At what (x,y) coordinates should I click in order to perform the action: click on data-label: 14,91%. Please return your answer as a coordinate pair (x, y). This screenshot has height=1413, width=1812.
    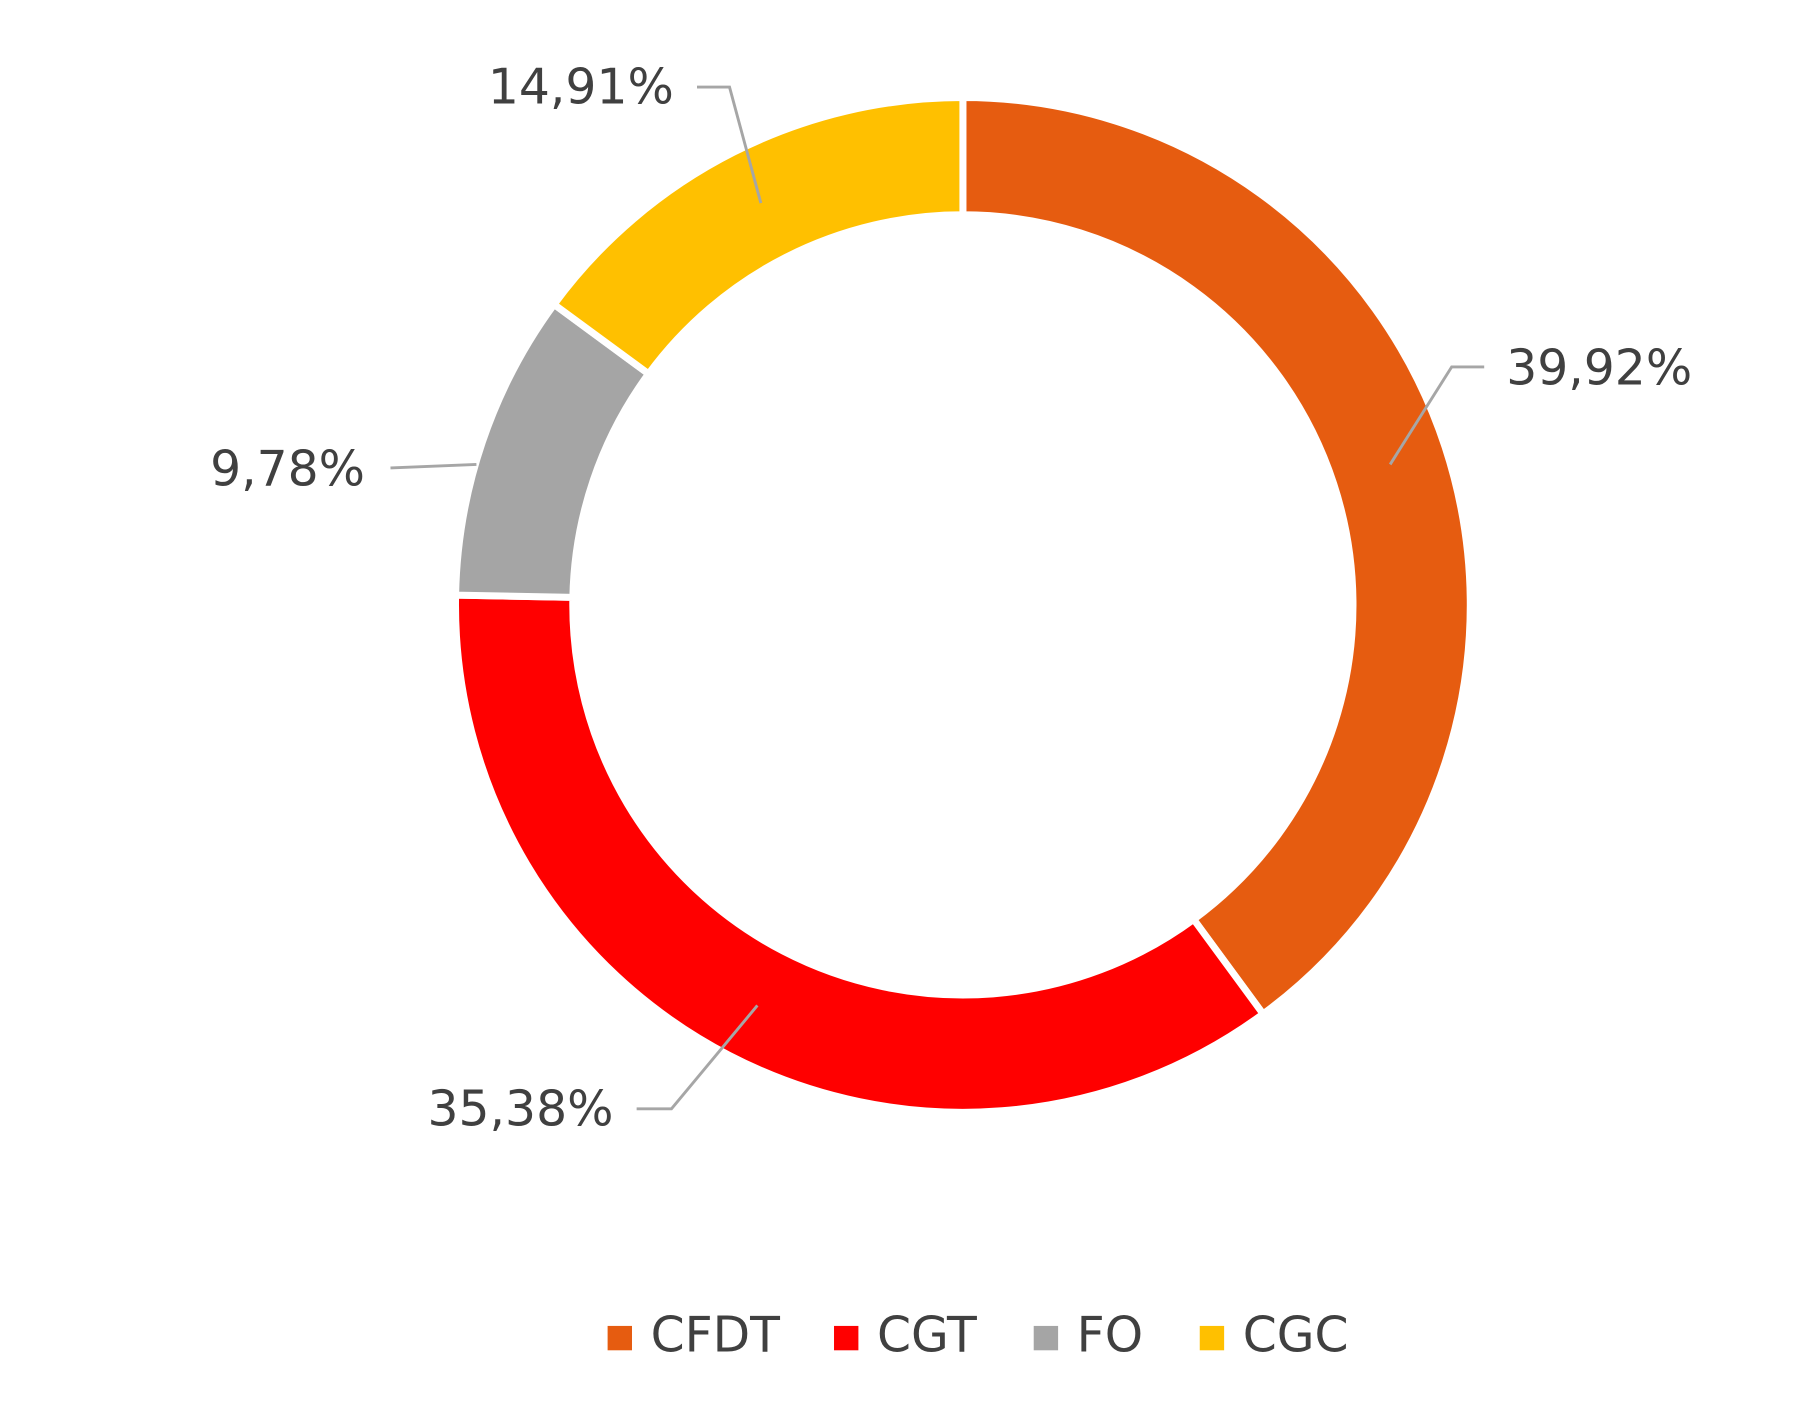
    Looking at the image, I should click on (581, 88).